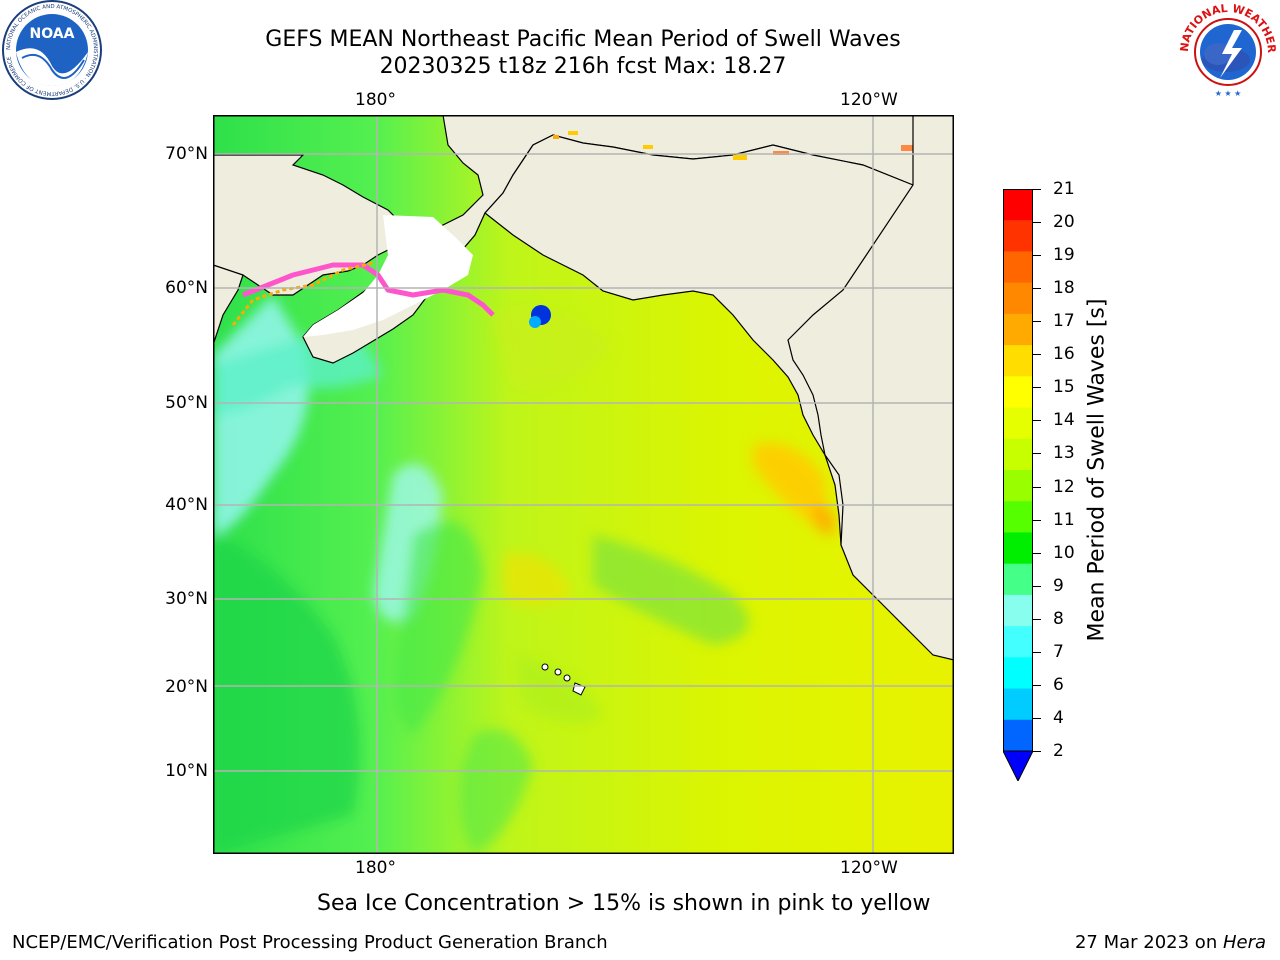 The image size is (1280, 960). What do you see at coordinates (1058, 585) in the screenshot?
I see `colorbar-tick-label: 9` at bounding box center [1058, 585].